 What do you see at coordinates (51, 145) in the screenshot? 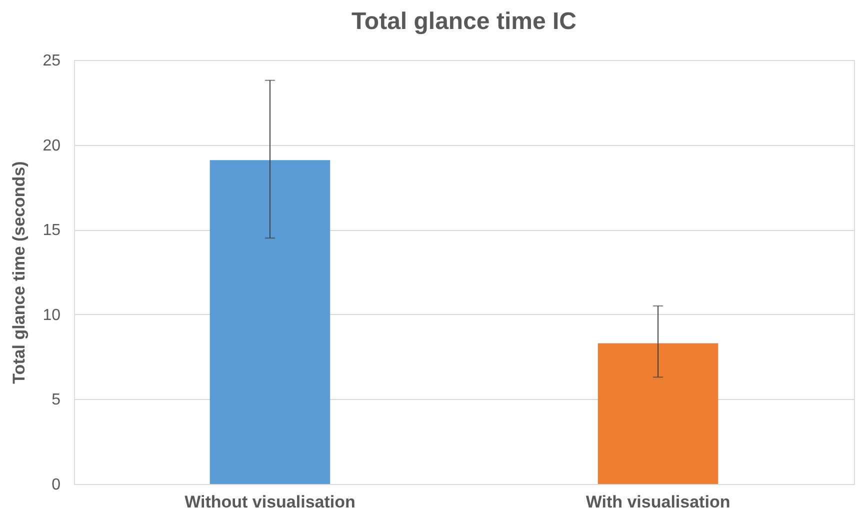
I see `y-tick-label: 20` at bounding box center [51, 145].